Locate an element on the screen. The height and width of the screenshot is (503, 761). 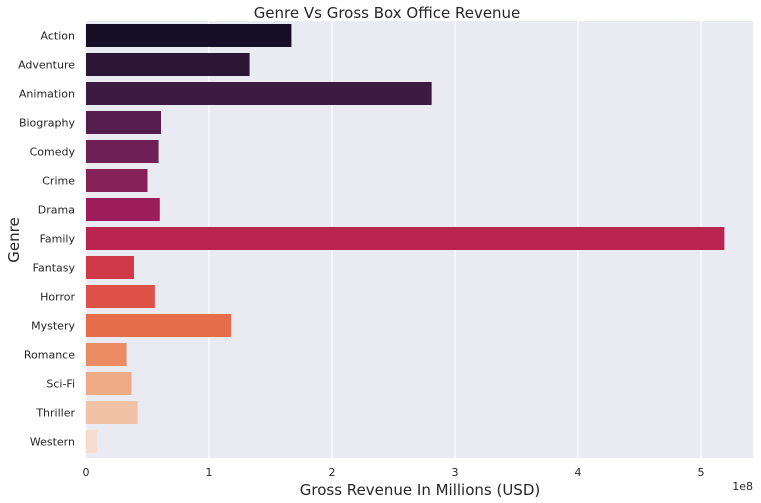
x-tick-label: 5 is located at coordinates (701, 472).